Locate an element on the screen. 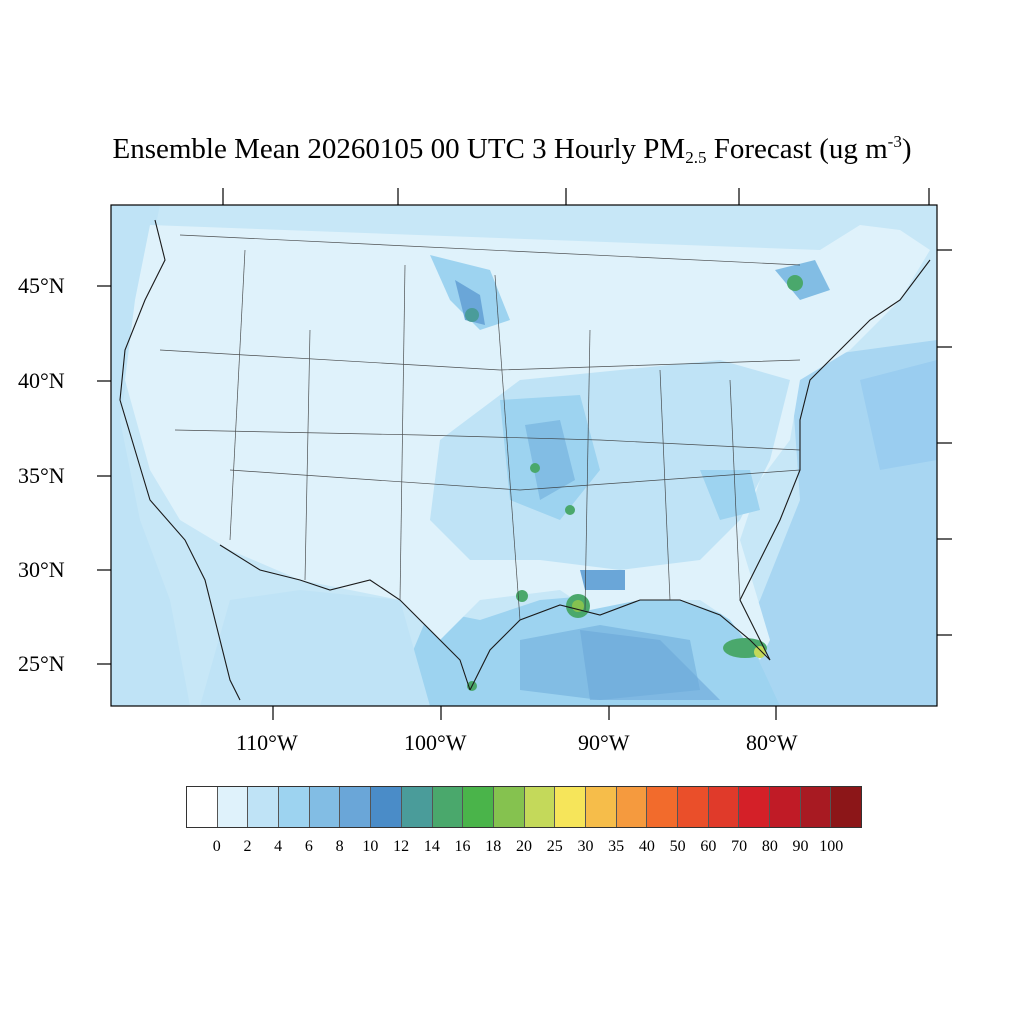 The height and width of the screenshot is (1024, 1024). colorbar-tick-label: 90 is located at coordinates (800, 846).